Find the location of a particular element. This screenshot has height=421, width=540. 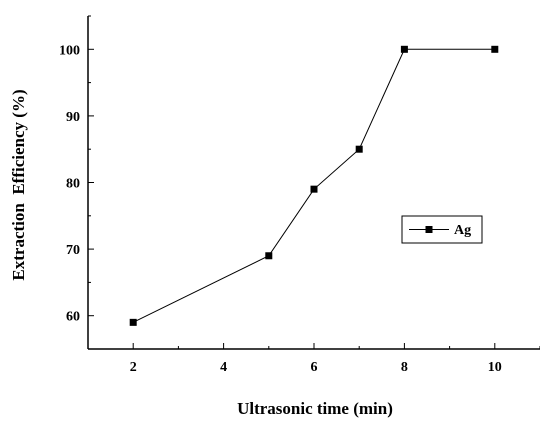

y-tick-label: 100 is located at coordinates (69, 50).